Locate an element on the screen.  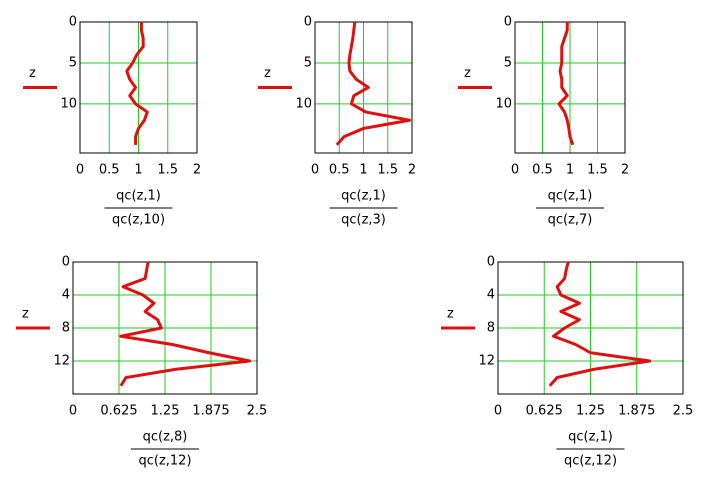
x-label-numerator: qc(z,8) is located at coordinates (165, 437).